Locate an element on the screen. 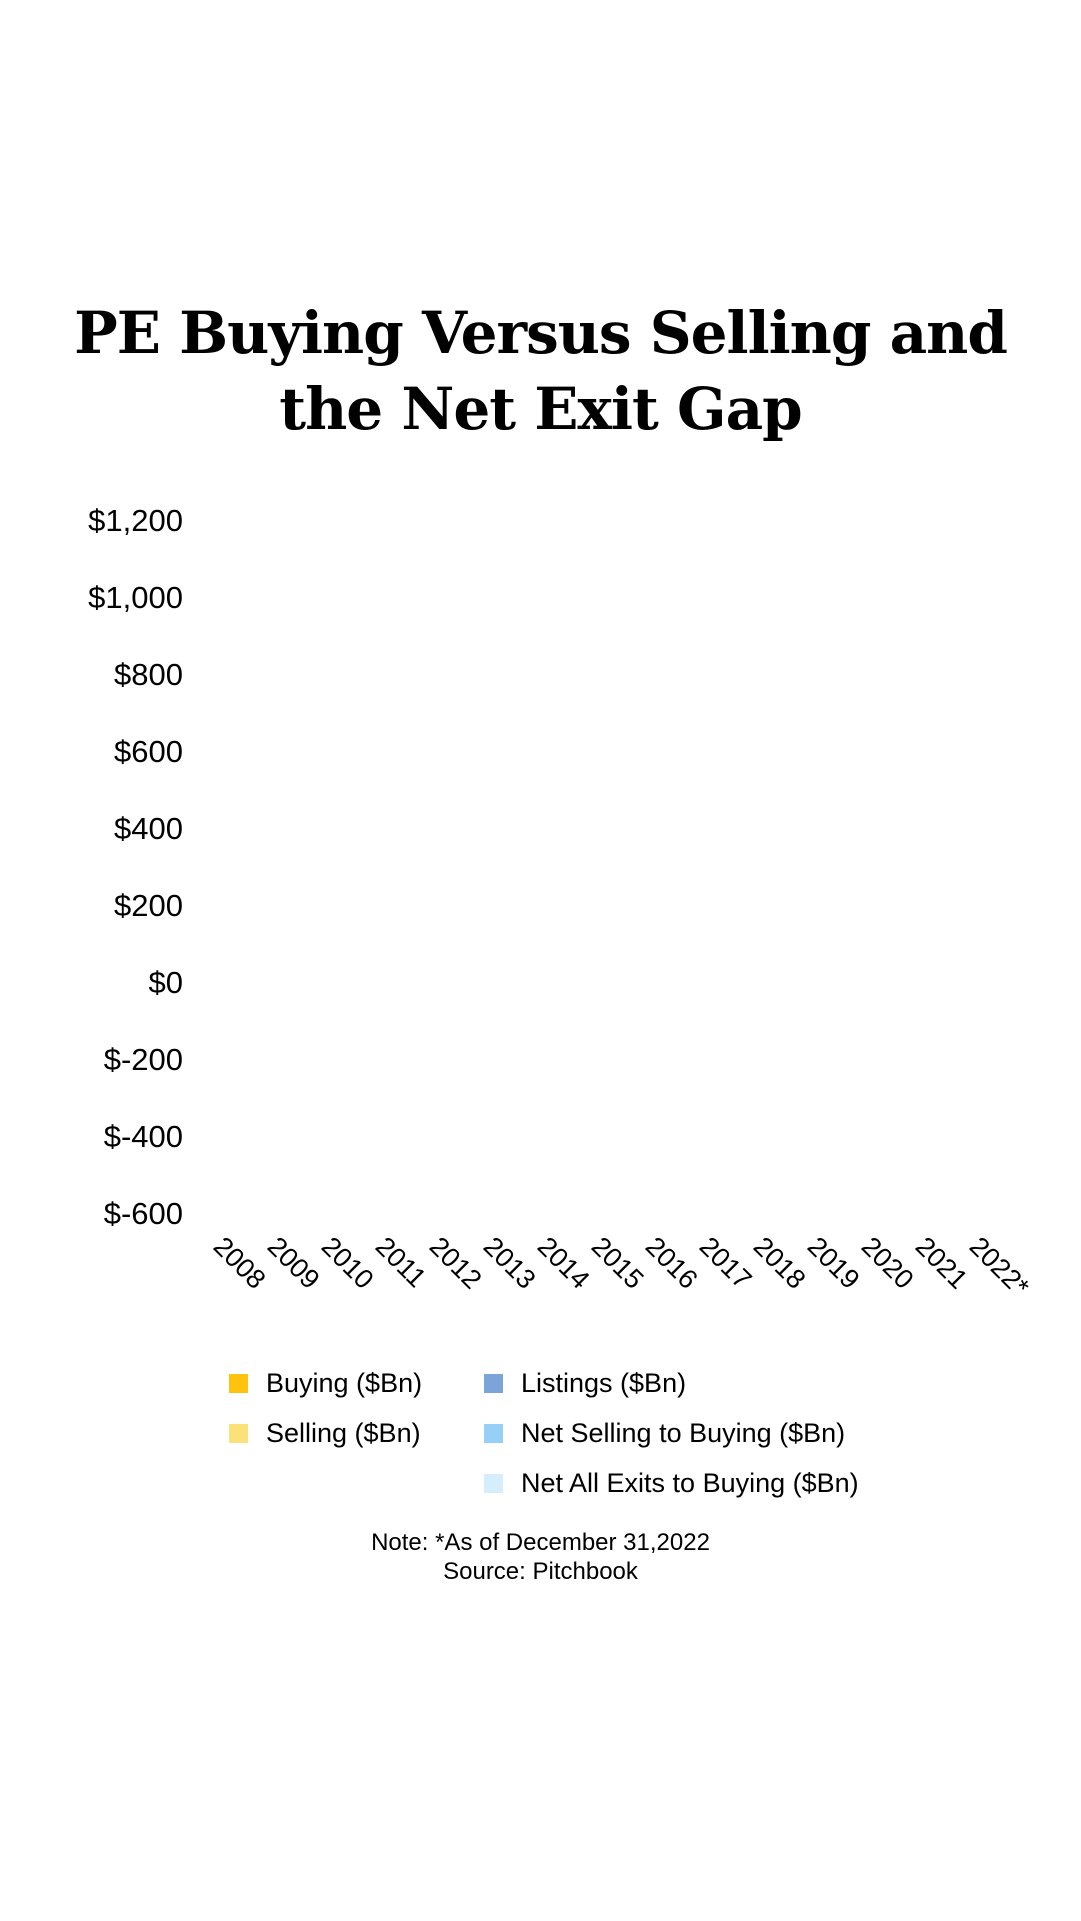  legend-item: Selling ($Bn) is located at coordinates (325, 1433).